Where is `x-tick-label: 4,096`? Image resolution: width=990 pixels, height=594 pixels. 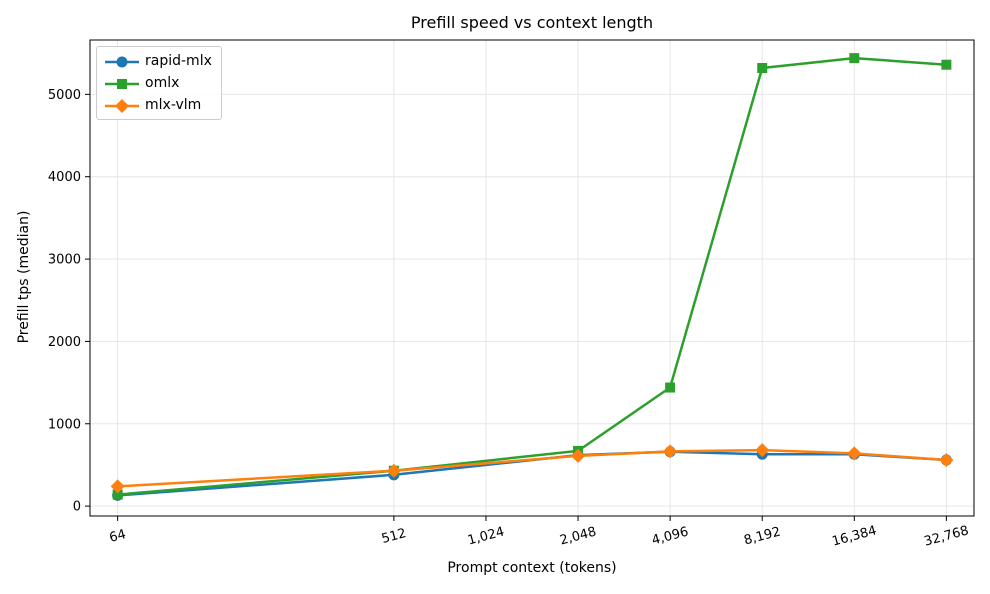 x-tick-label: 4,096 is located at coordinates (670, 536).